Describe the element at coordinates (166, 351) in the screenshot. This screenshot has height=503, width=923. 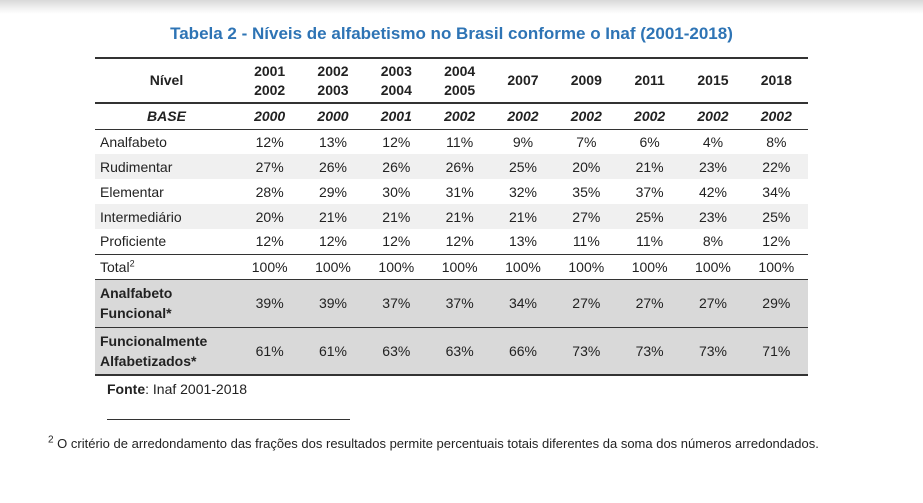
I see `row-label: Funcionalmente Alfabetizados*` at that location.